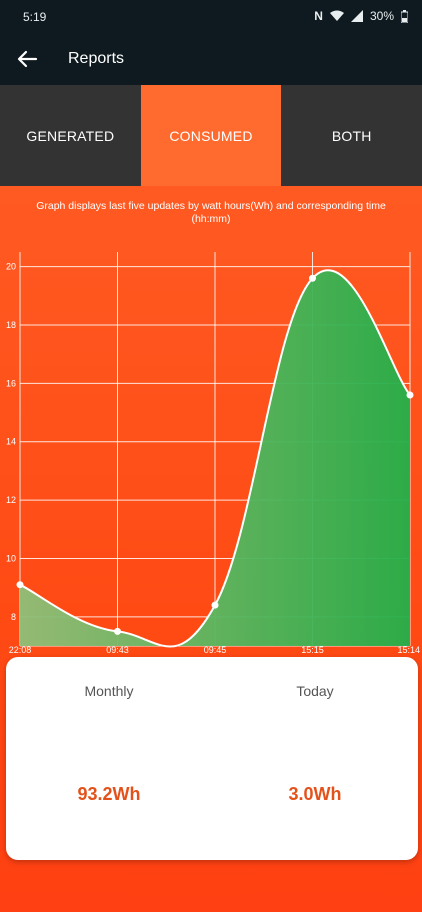 This screenshot has height=912, width=422. Describe the element at coordinates (20, 650) in the screenshot. I see `x-tick-label: 22:08` at that location.